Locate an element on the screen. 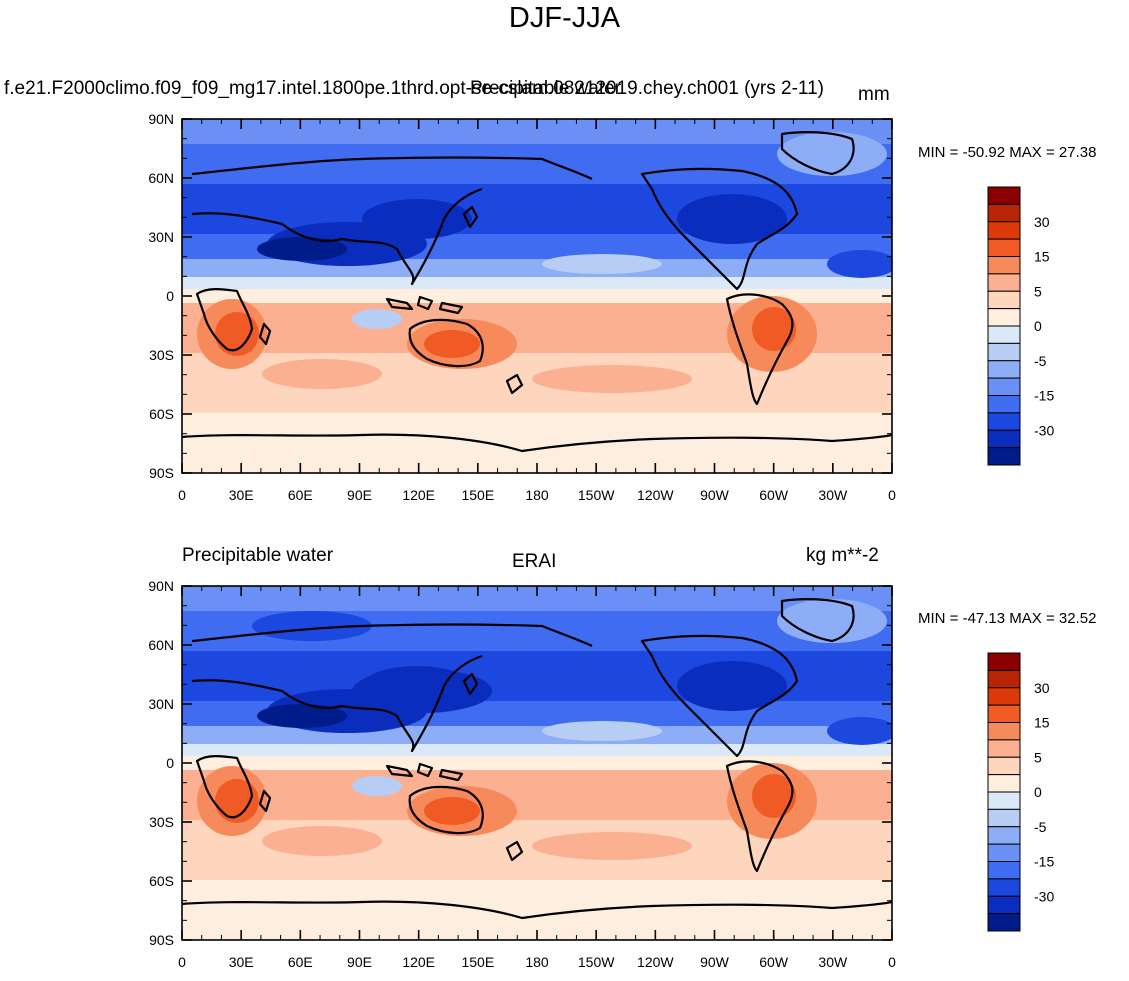 The image size is (1129, 981). erai-lat-label: 30N is located at coordinates (161, 704).